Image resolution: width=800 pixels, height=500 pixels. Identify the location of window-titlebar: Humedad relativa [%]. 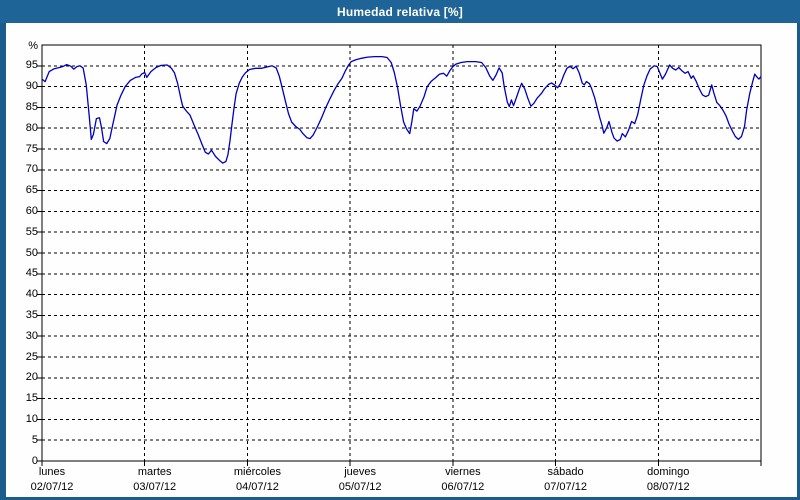
(400, 11).